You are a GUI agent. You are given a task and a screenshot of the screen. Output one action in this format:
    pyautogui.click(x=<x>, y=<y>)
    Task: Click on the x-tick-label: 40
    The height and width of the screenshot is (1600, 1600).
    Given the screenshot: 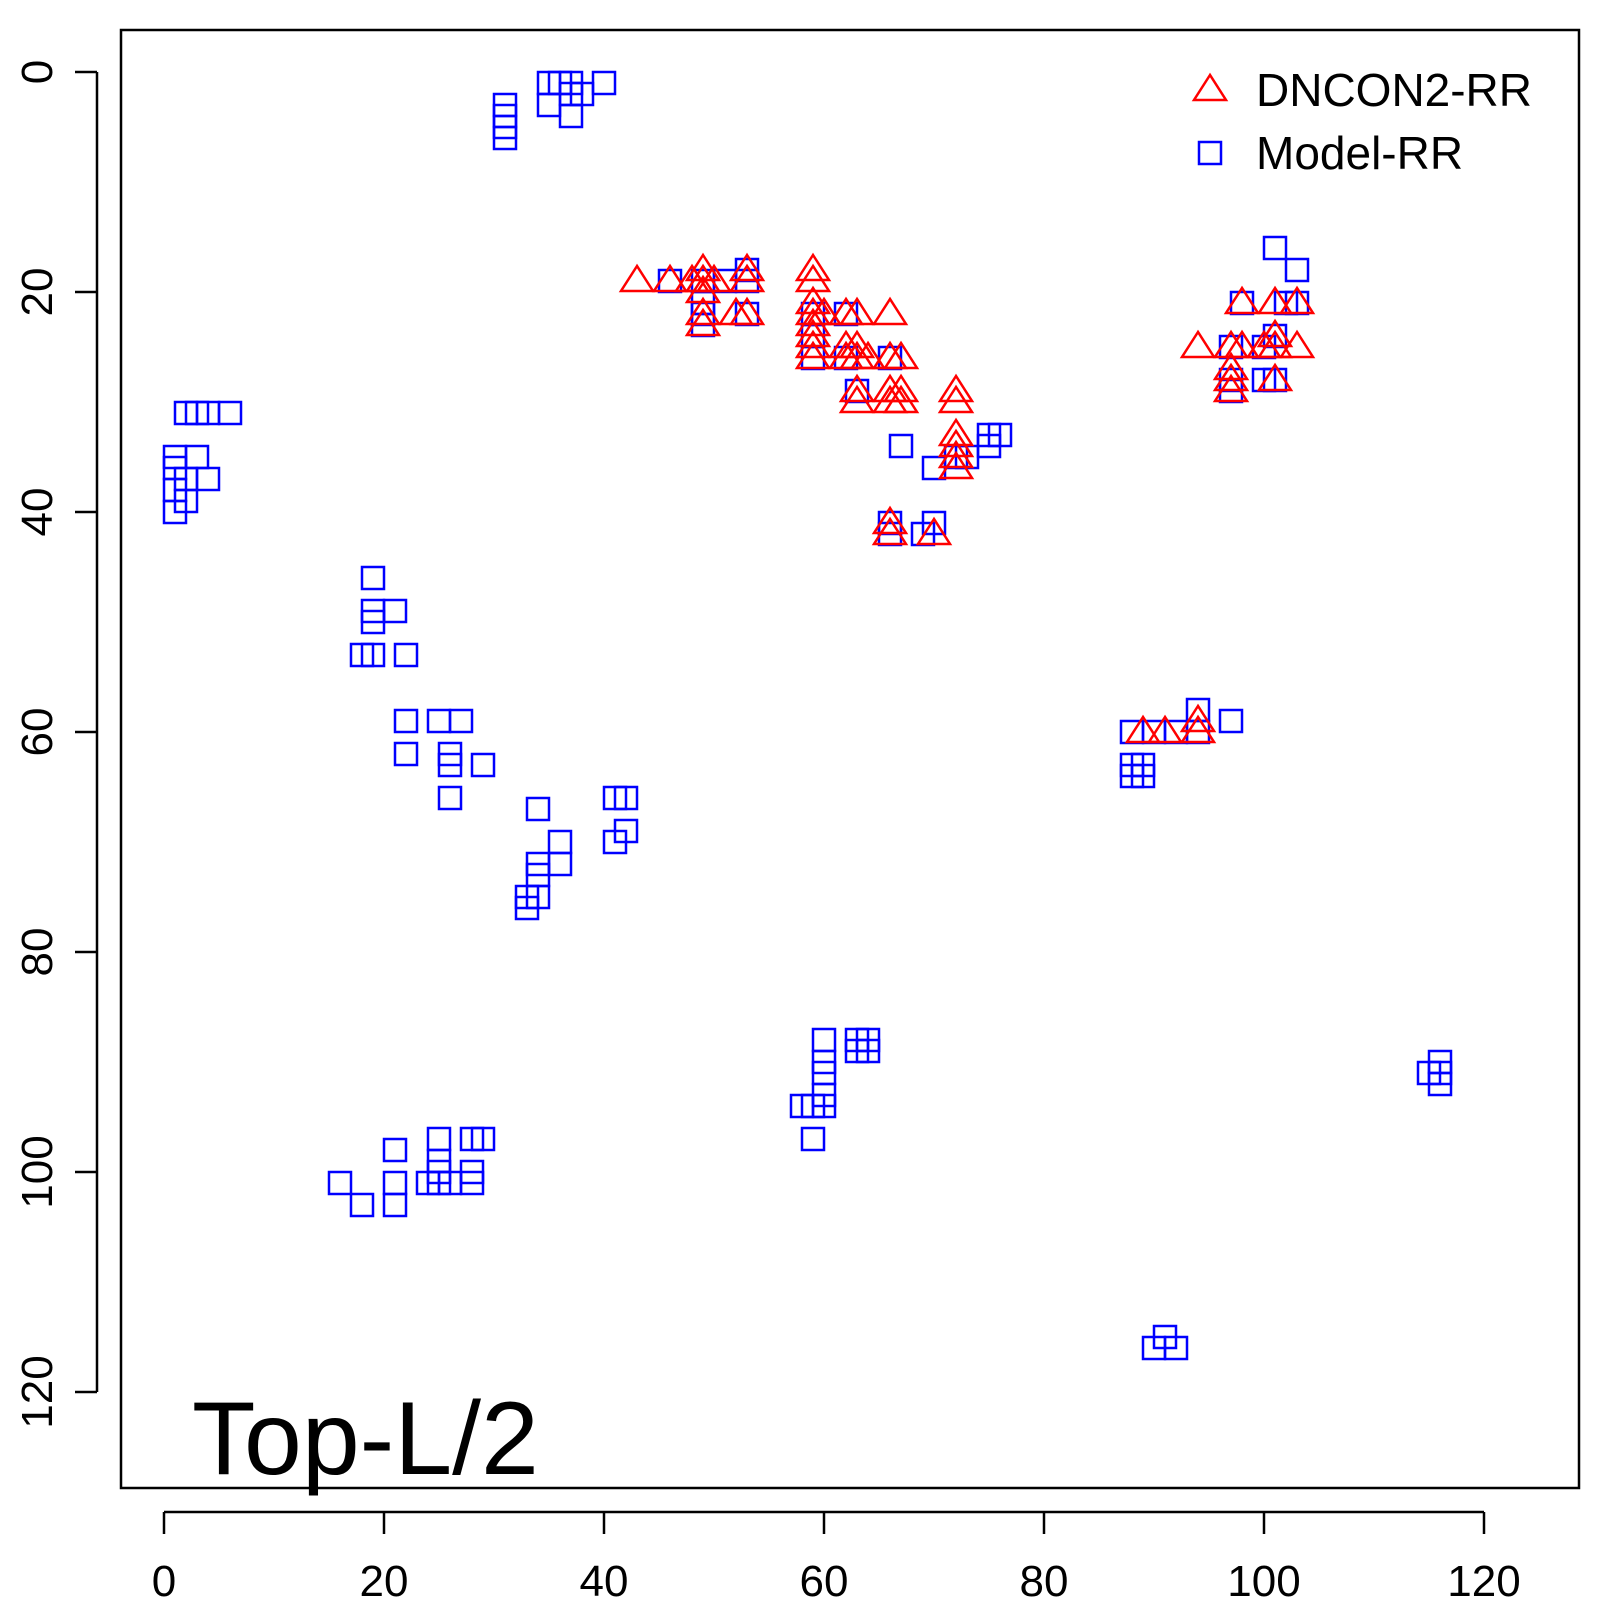 What is the action you would take?
    pyautogui.click(x=604, y=1578)
    